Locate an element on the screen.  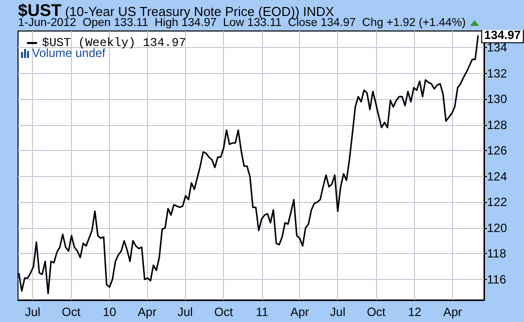
x-tick-label: 11 is located at coordinates (262, 312).